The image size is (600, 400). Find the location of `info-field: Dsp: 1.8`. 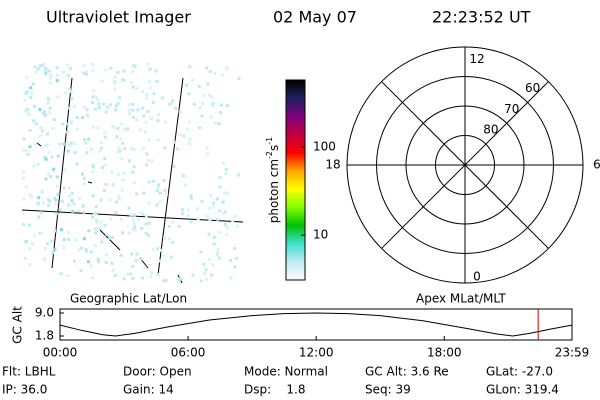

info-field: Dsp: 1.8 is located at coordinates (275, 390).